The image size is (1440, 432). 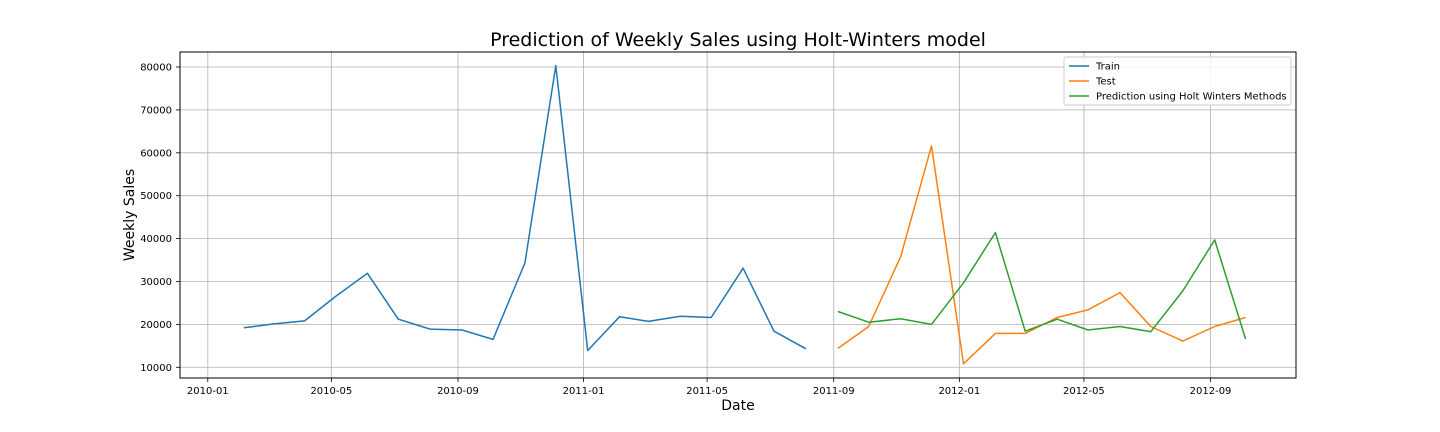 What do you see at coordinates (834, 391) in the screenshot?
I see `x-tick-label: 2011-09` at bounding box center [834, 391].